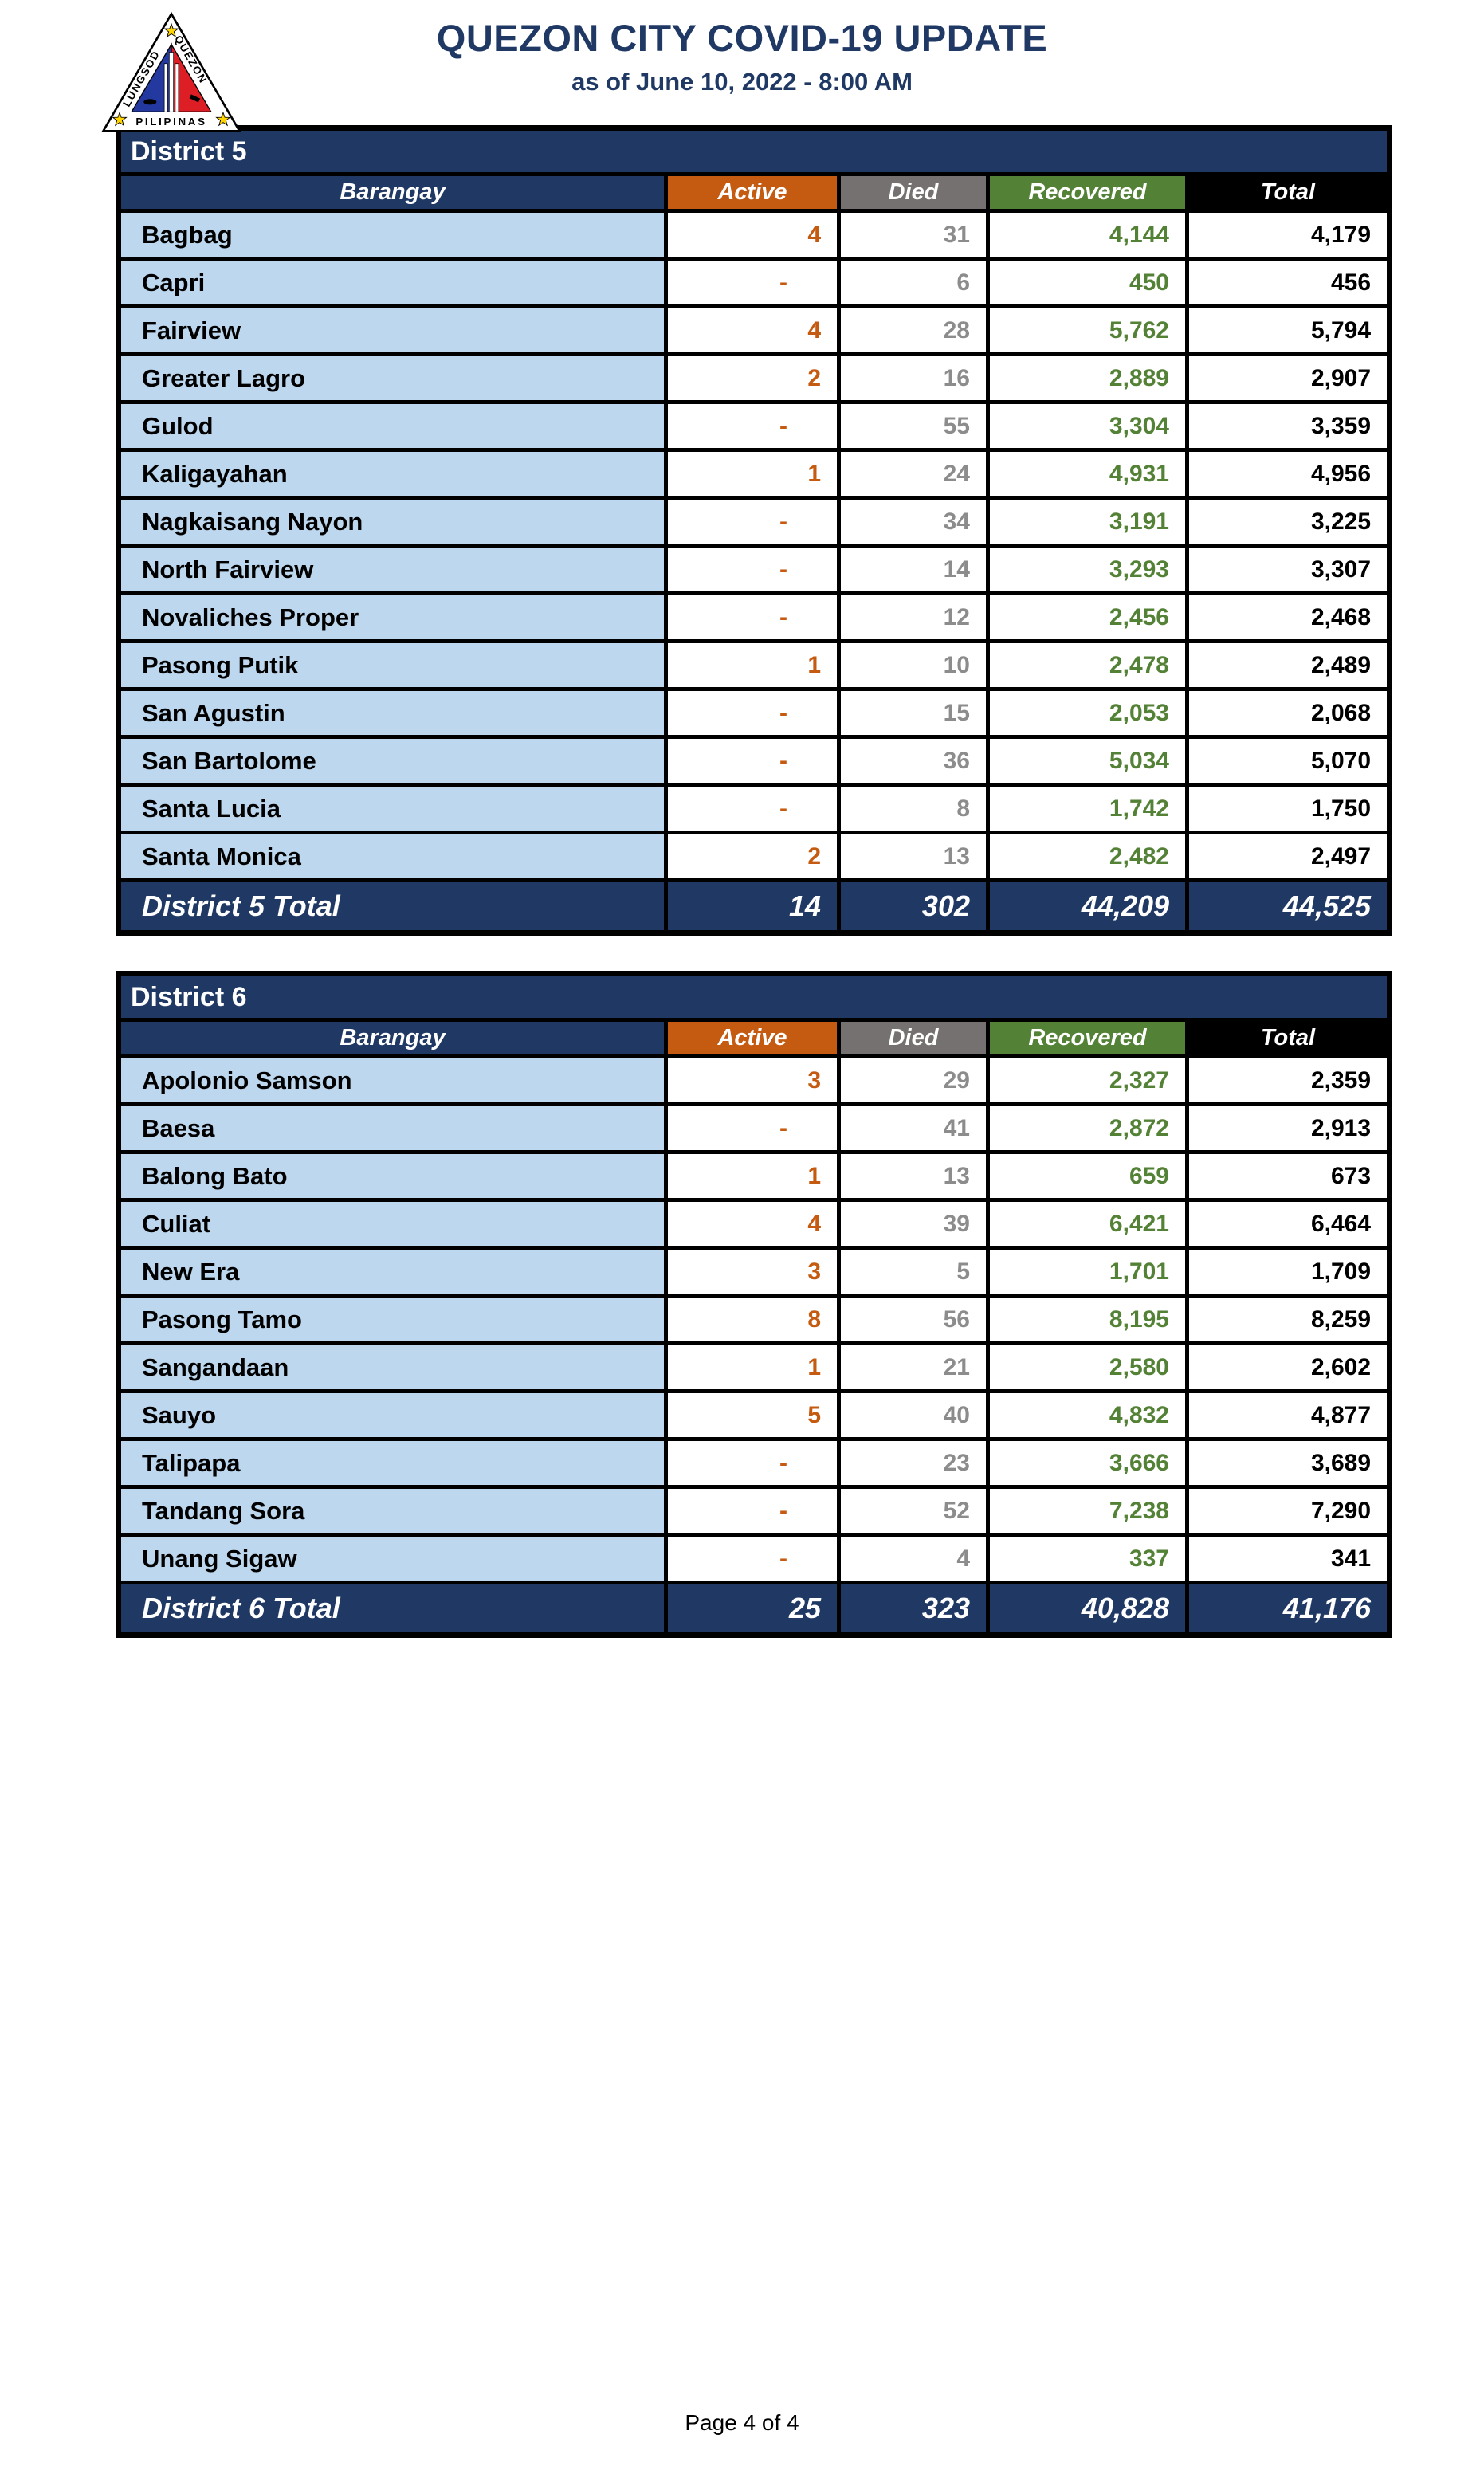 The image size is (1484, 2466). Describe the element at coordinates (1288, 1415) in the screenshot. I see `total-count-cell: 4,877` at that location.